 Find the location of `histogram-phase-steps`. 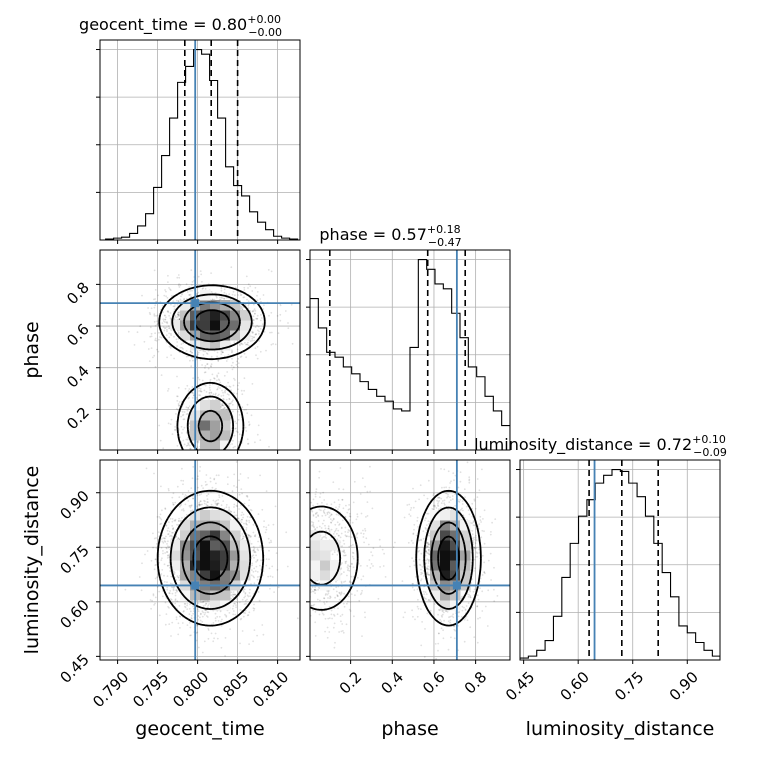

histogram-phase-steps is located at coordinates (410, 354).